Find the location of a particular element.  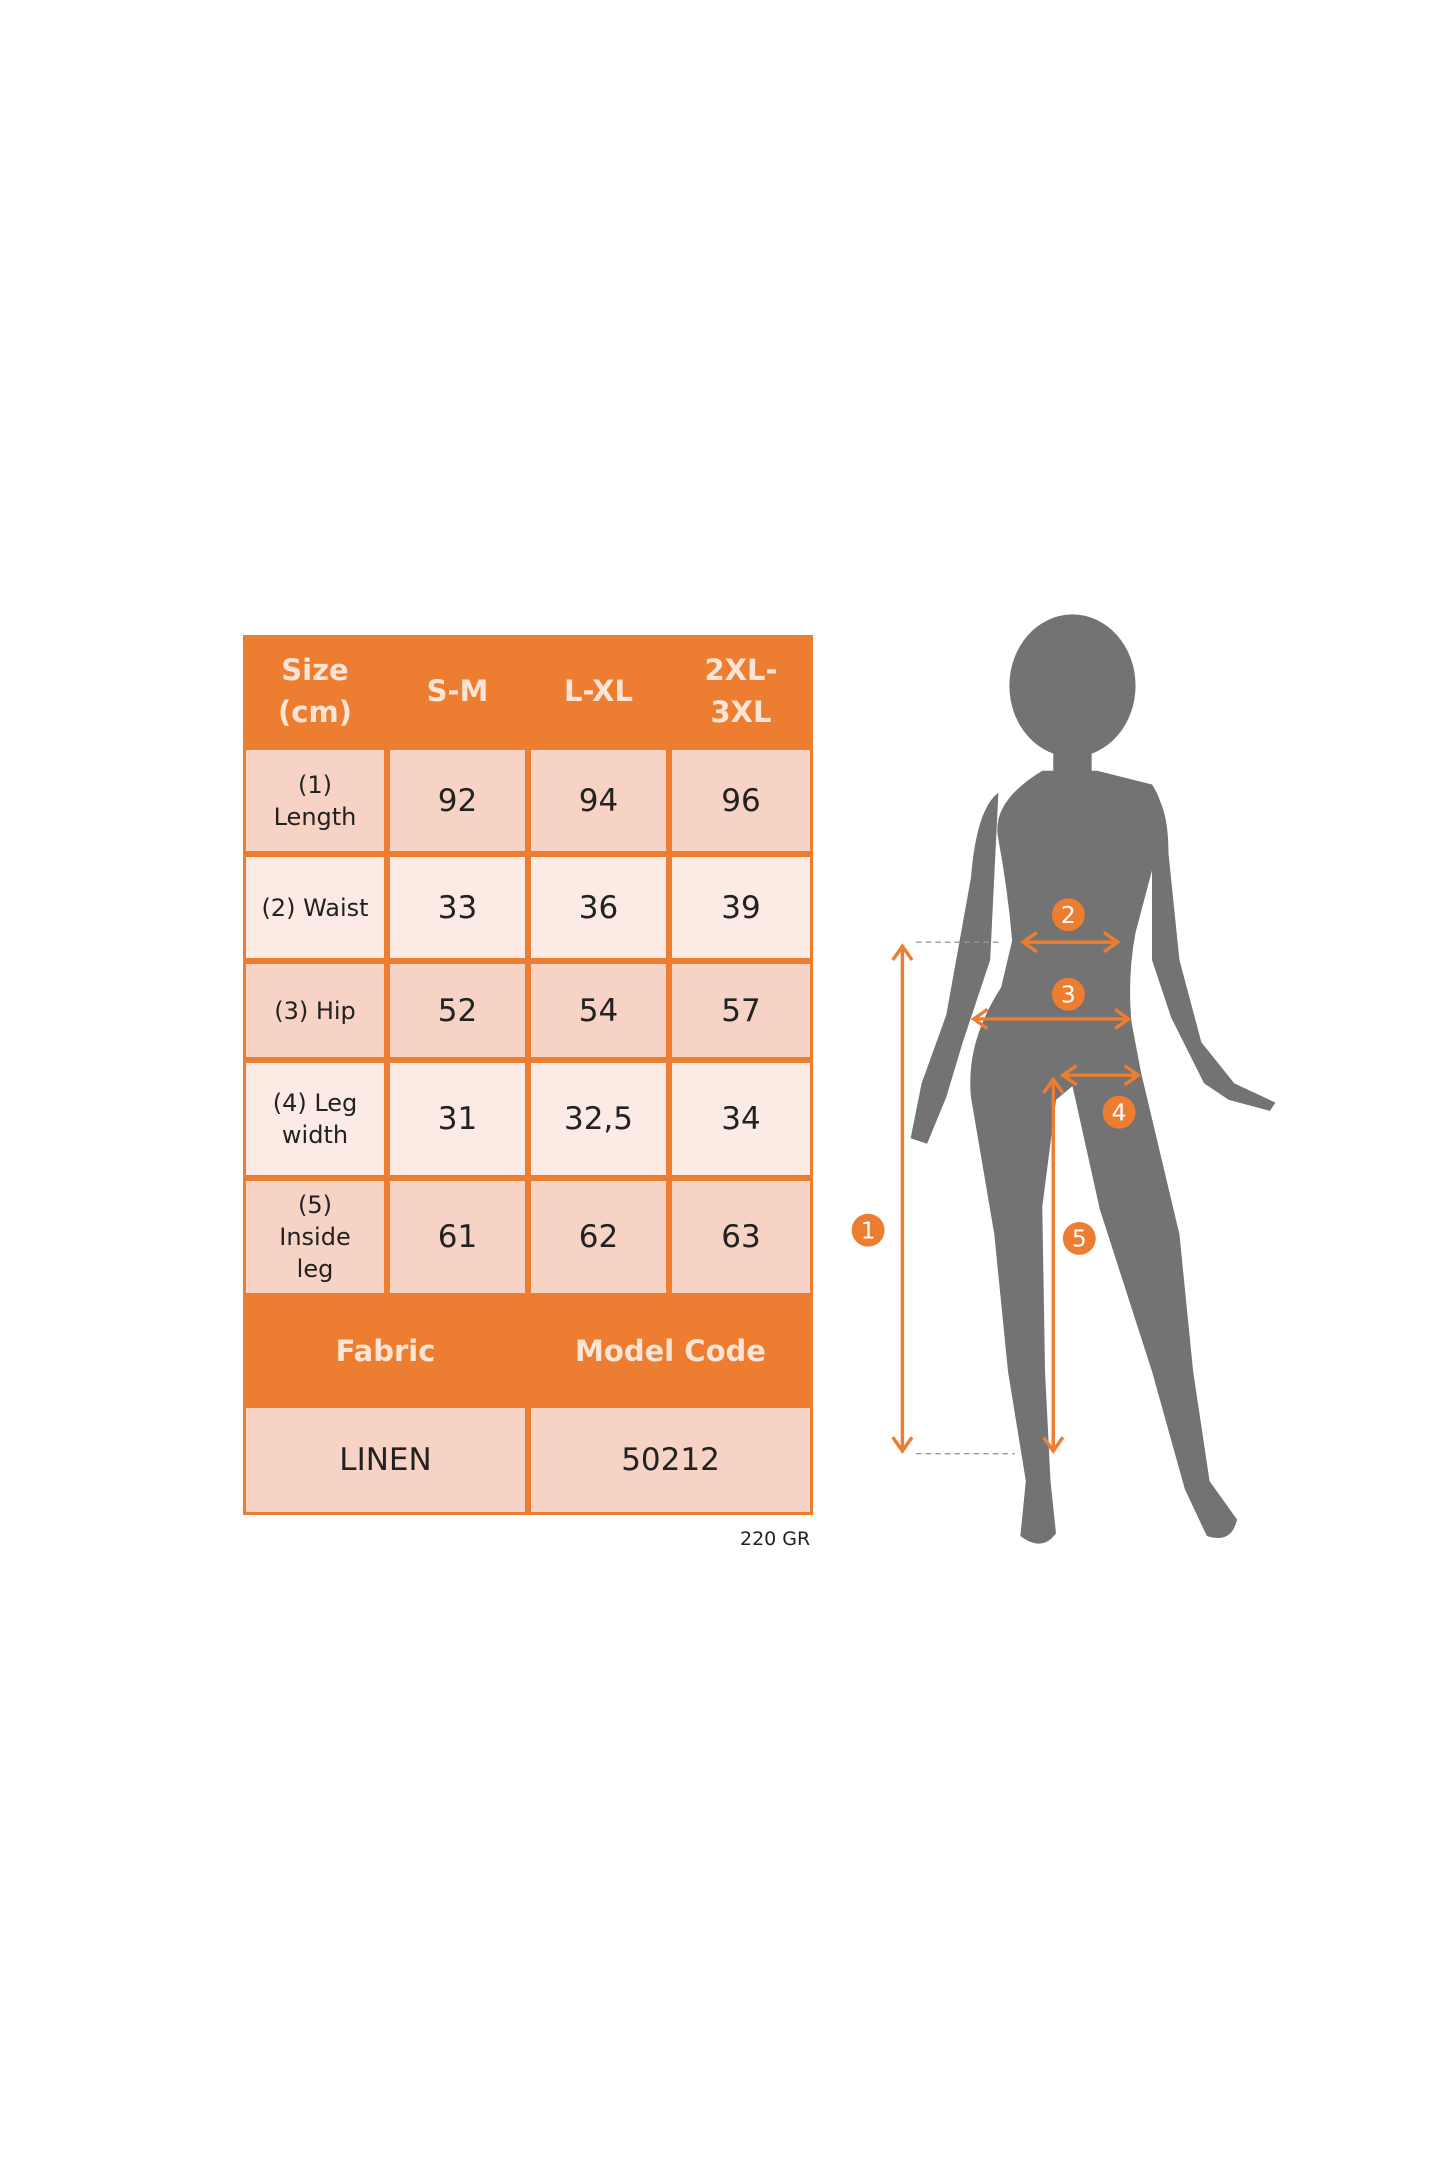

header-cell: L-XL is located at coordinates (598, 691).